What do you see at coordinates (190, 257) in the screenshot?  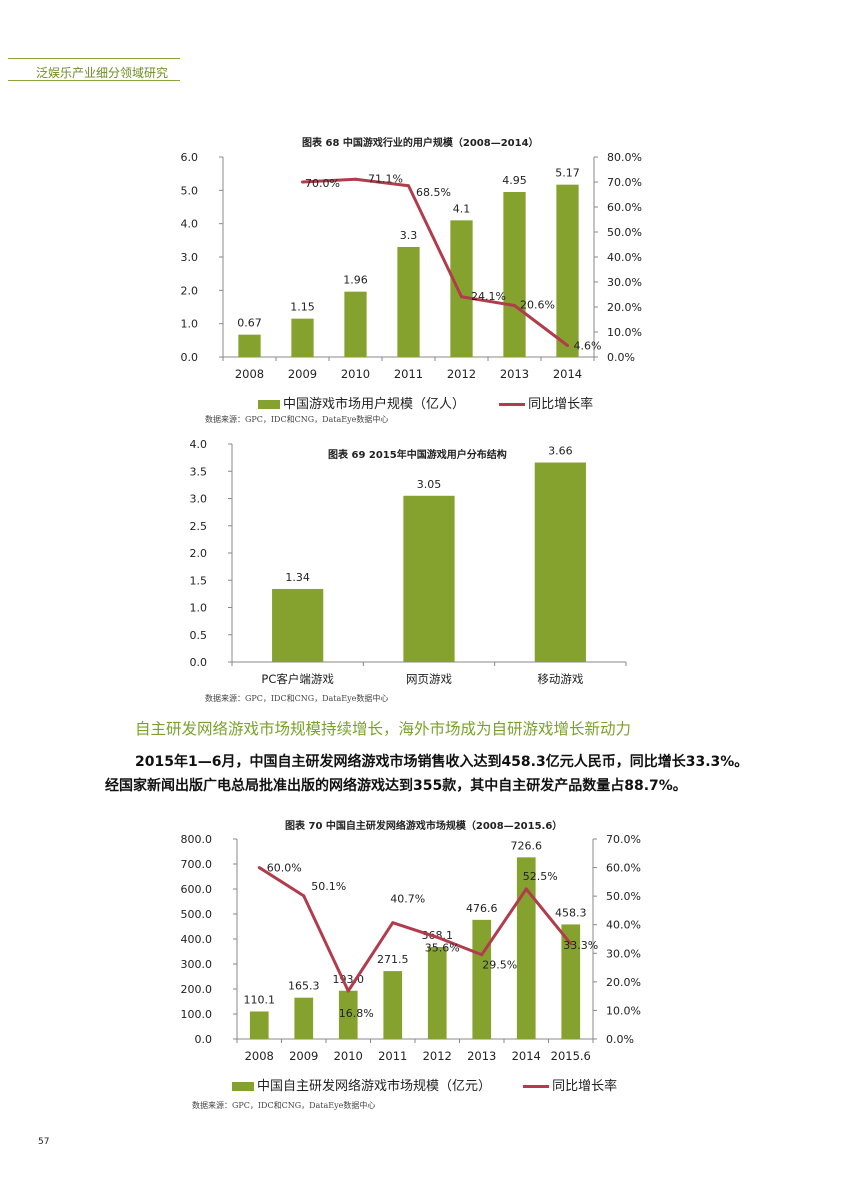 I see `y-tick-label-left: 3.0` at bounding box center [190, 257].